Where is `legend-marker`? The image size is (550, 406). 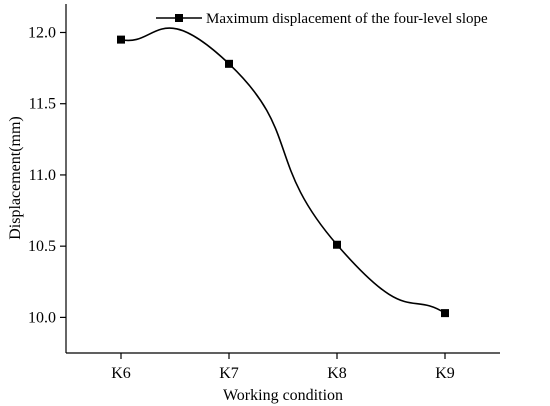 legend-marker is located at coordinates (179, 18).